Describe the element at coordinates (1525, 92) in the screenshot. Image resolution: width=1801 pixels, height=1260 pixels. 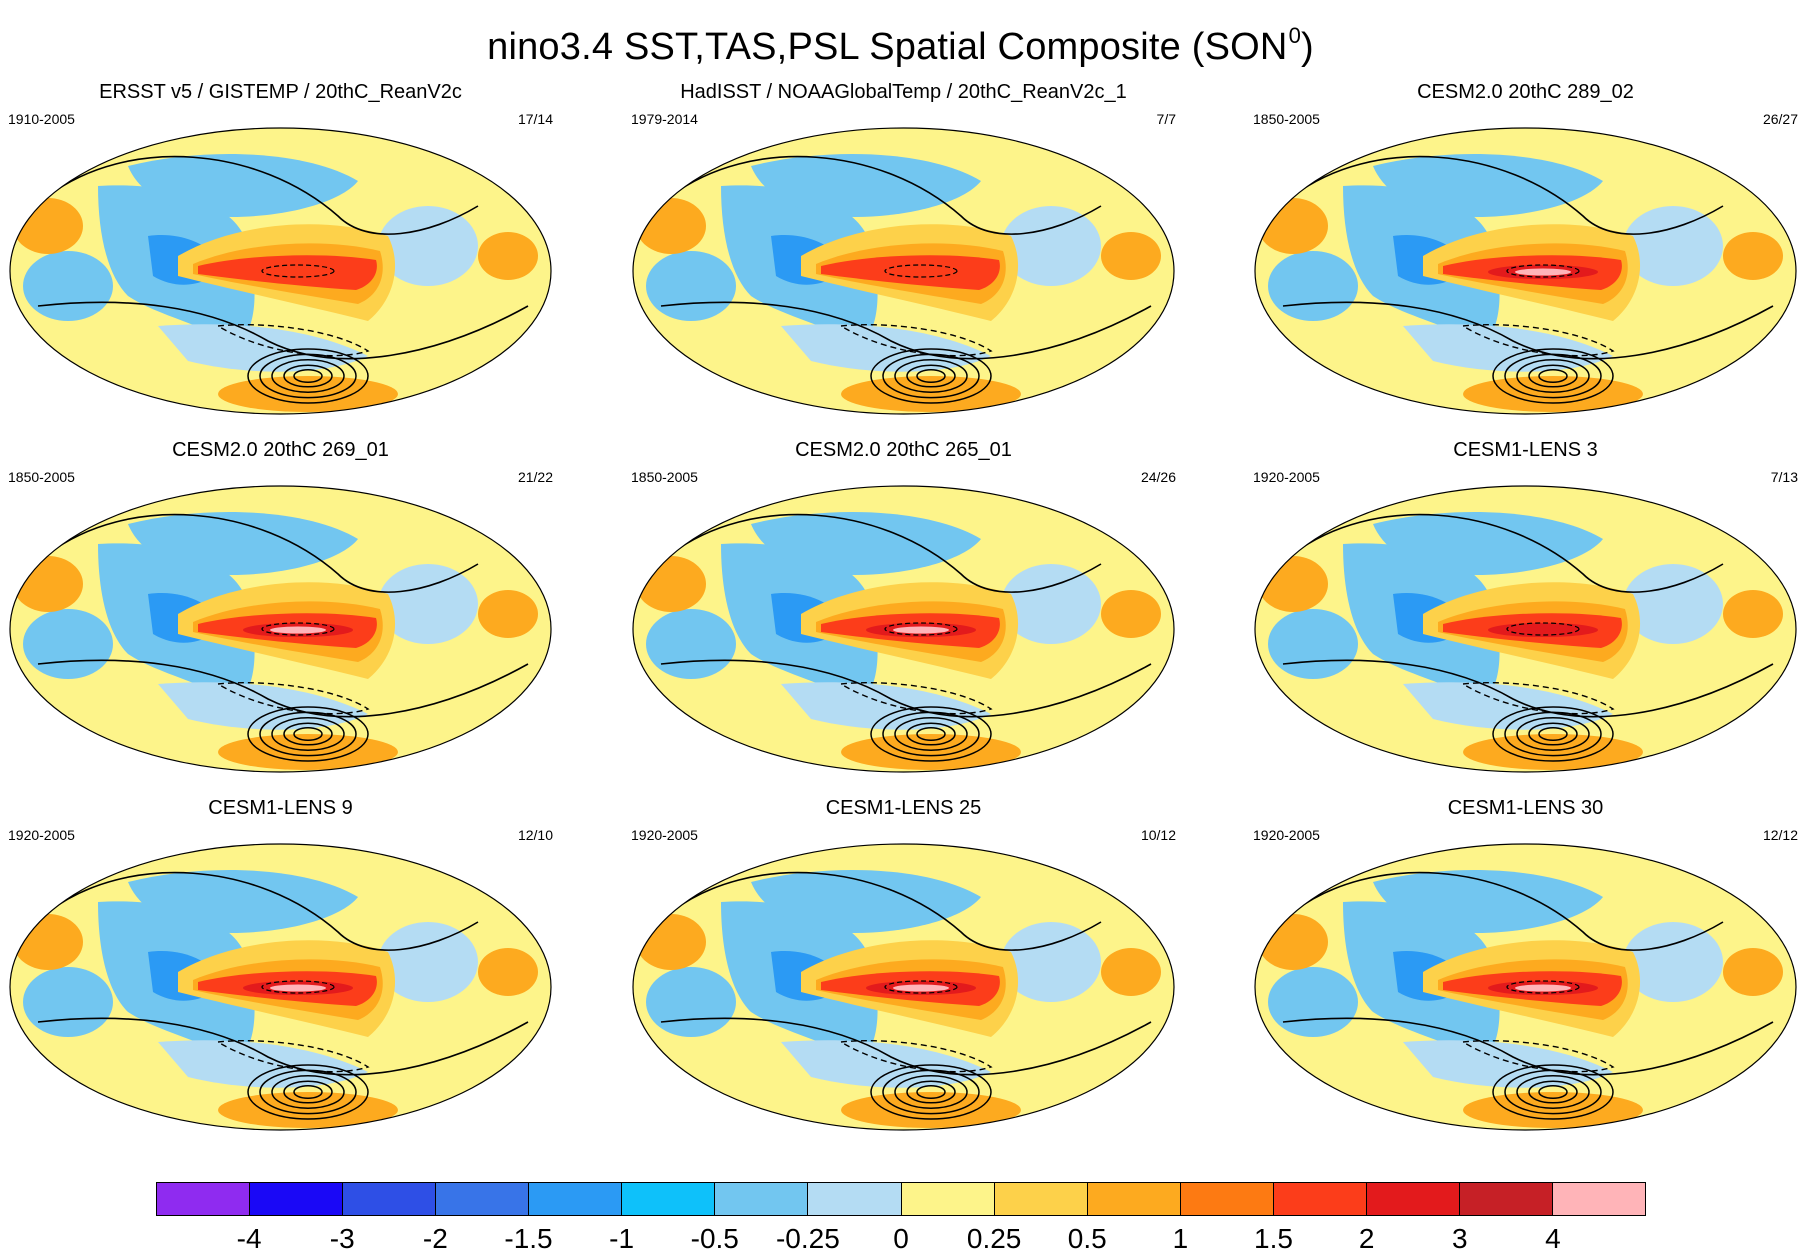
I see `panel-title: CESM2.0 20thC 289_02` at that location.